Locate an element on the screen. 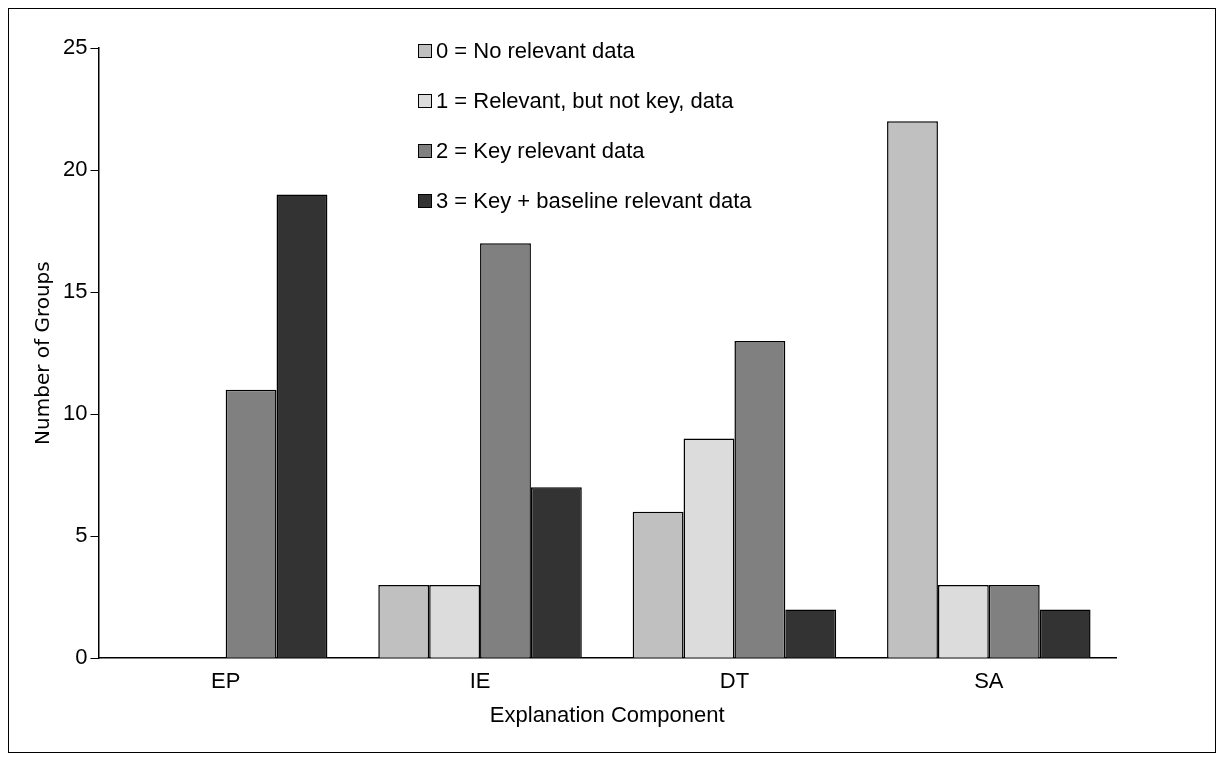 This screenshot has height=763, width=1226. legend-label: 0 = No relevant data is located at coordinates (535, 51).